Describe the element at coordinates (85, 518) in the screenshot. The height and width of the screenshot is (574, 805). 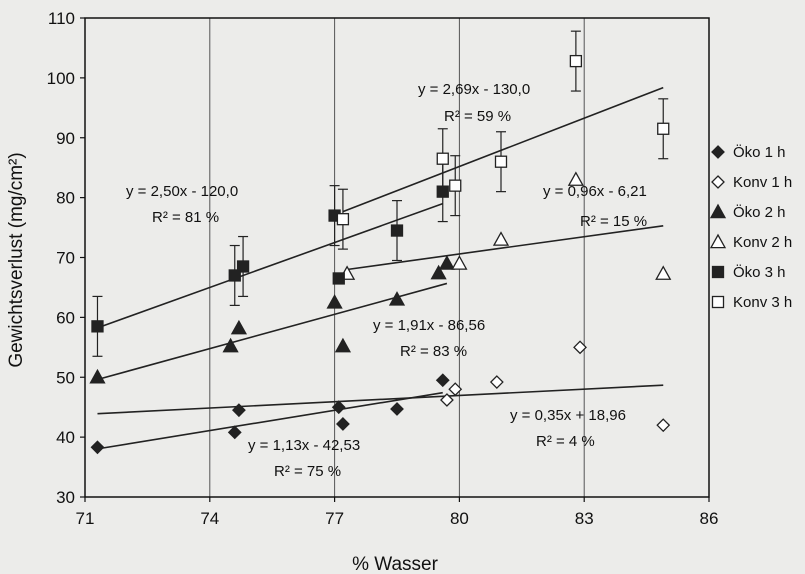
I see `x-tick-label: 71` at that location.